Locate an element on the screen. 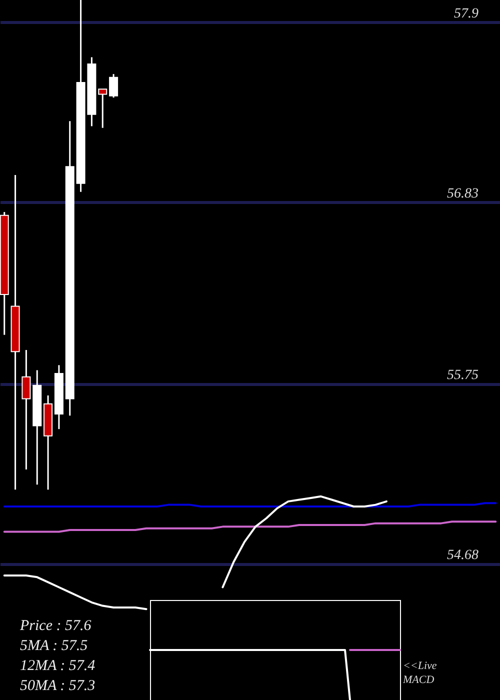  annotation: Price : 57.6 is located at coordinates (55, 626).